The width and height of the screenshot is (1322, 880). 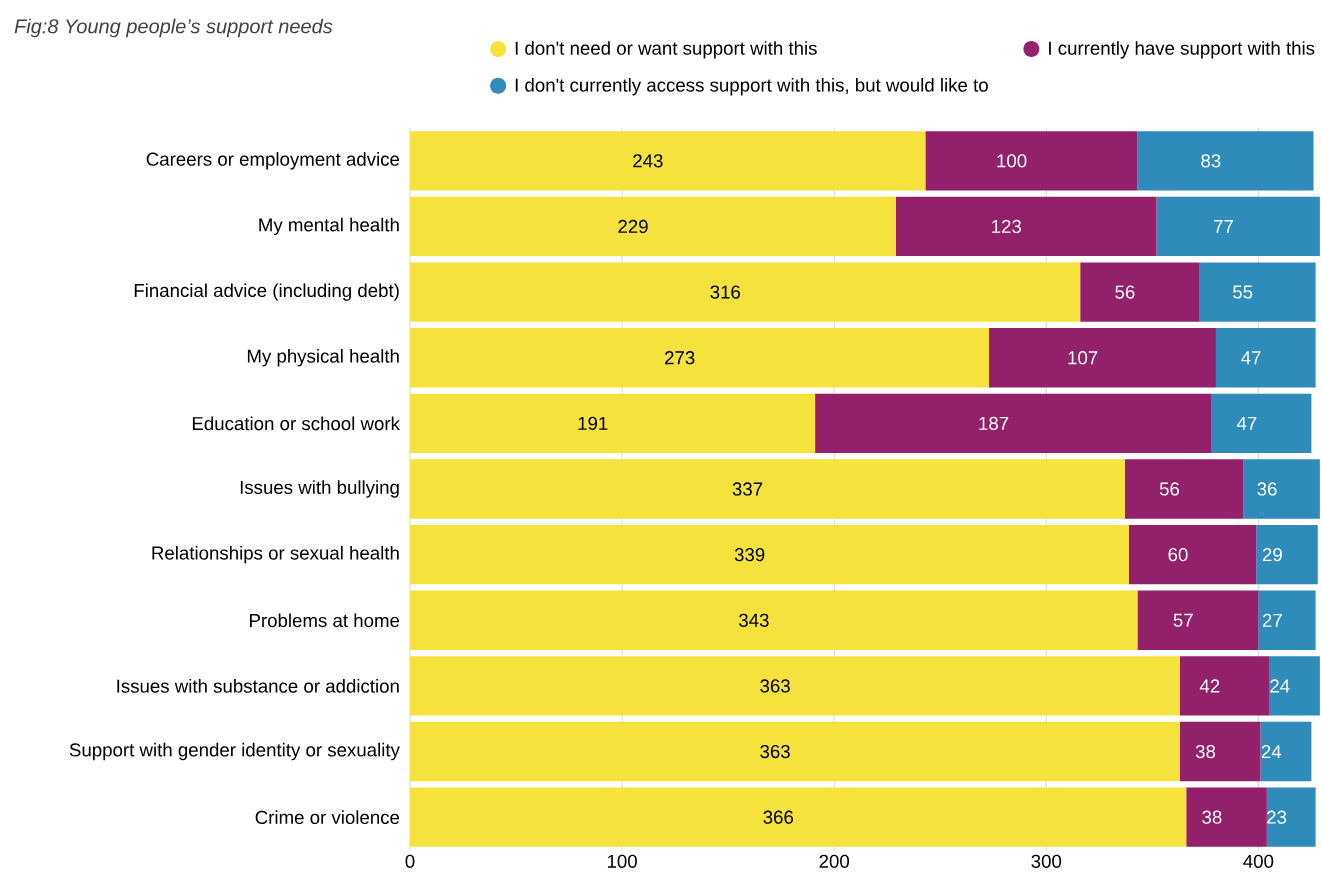 What do you see at coordinates (173, 28) in the screenshot?
I see `text: Fig:8 Young people’s support needs` at bounding box center [173, 28].